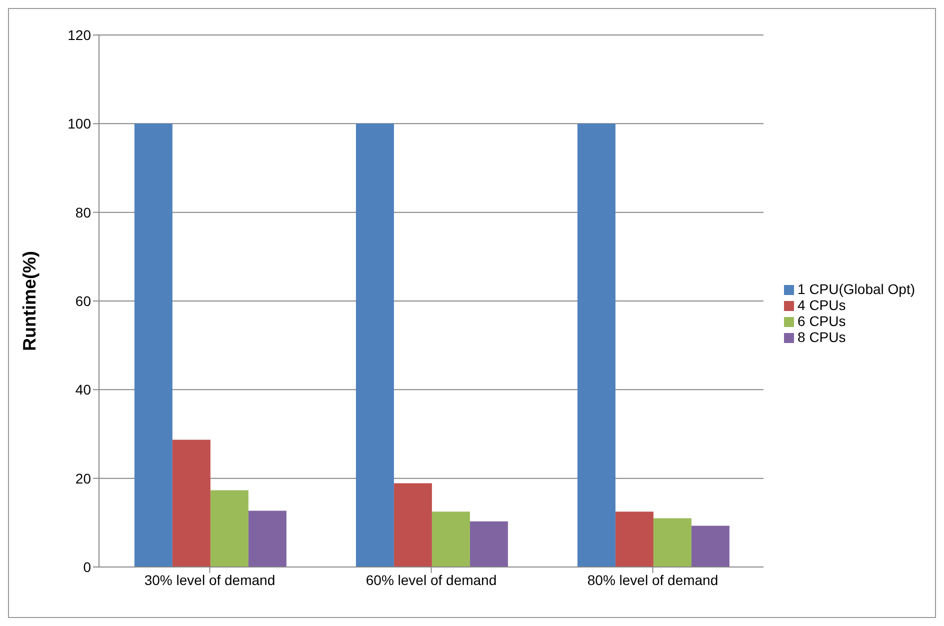 The image size is (944, 626). Describe the element at coordinates (822, 305) in the screenshot. I see `legend-label: 4 CPUs` at that location.